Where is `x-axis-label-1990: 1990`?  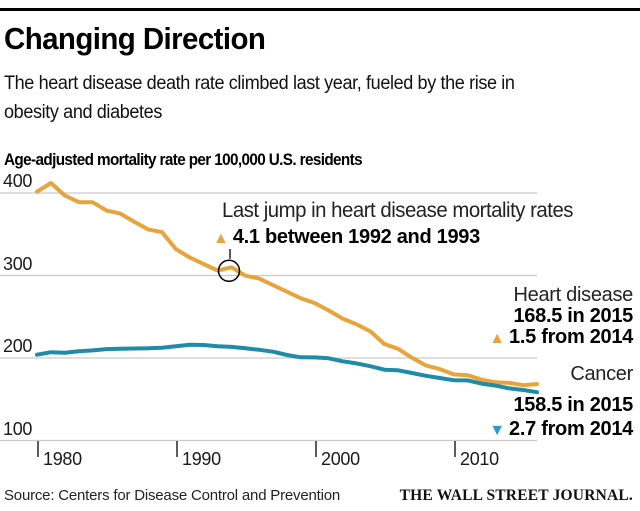
x-axis-label-1990: 1990 is located at coordinates (201, 459).